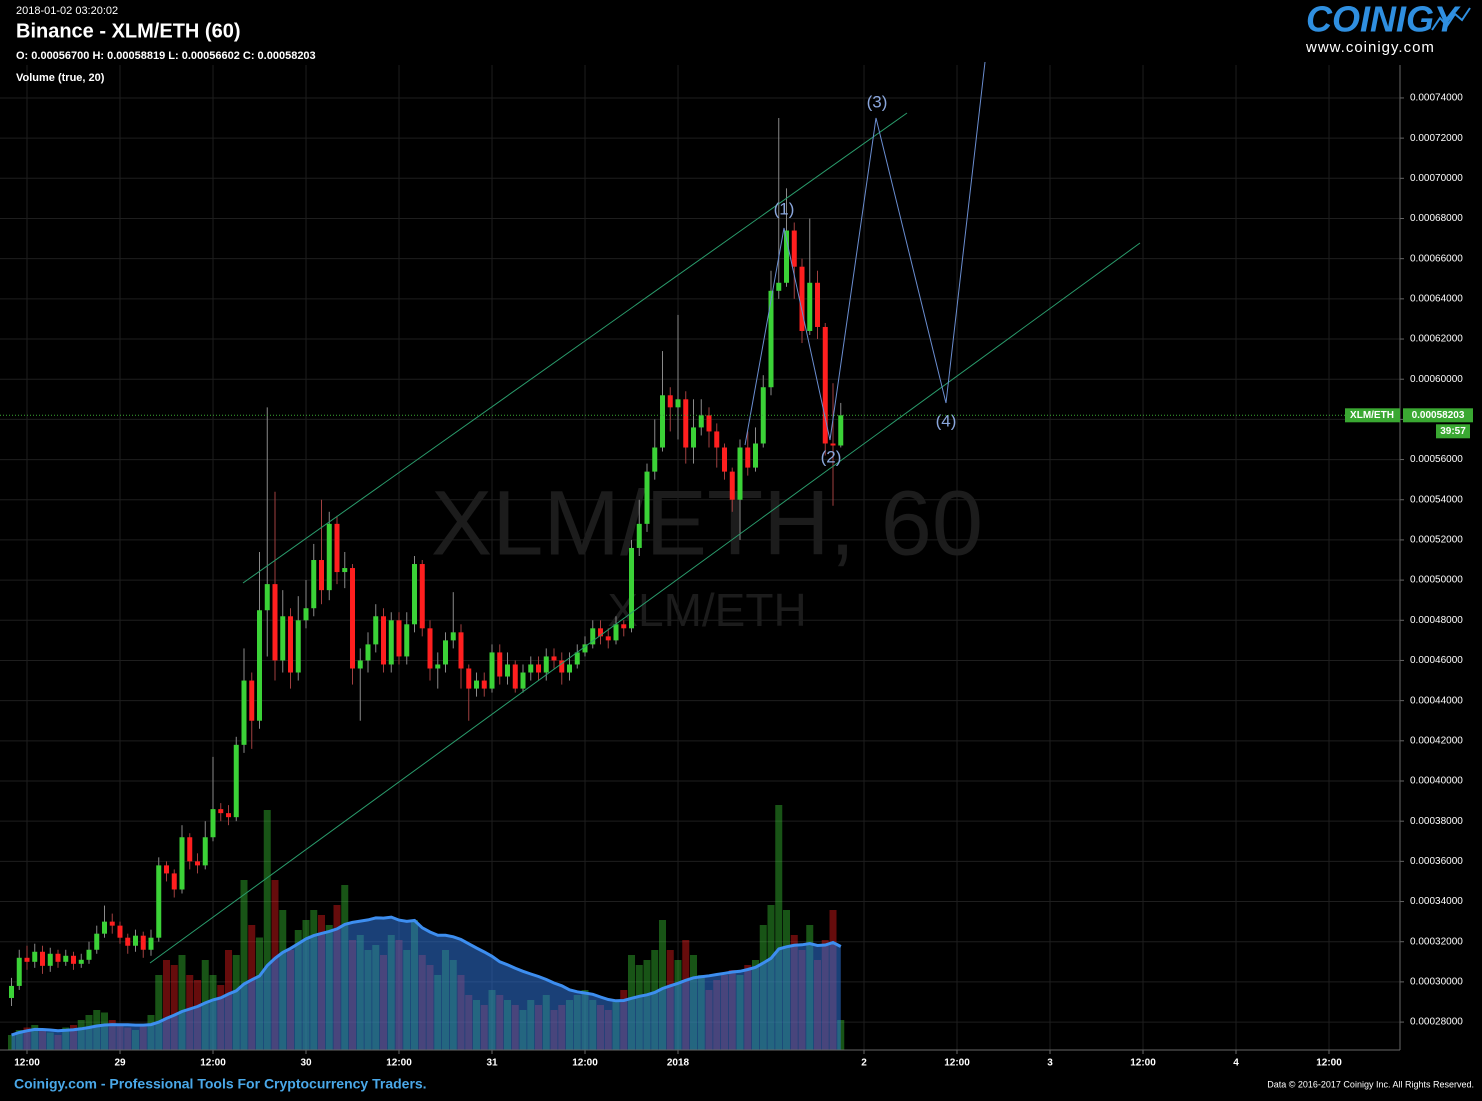 The width and height of the screenshot is (1482, 1101). I want to click on y-tick-label: 0.00044000, so click(1436, 700).